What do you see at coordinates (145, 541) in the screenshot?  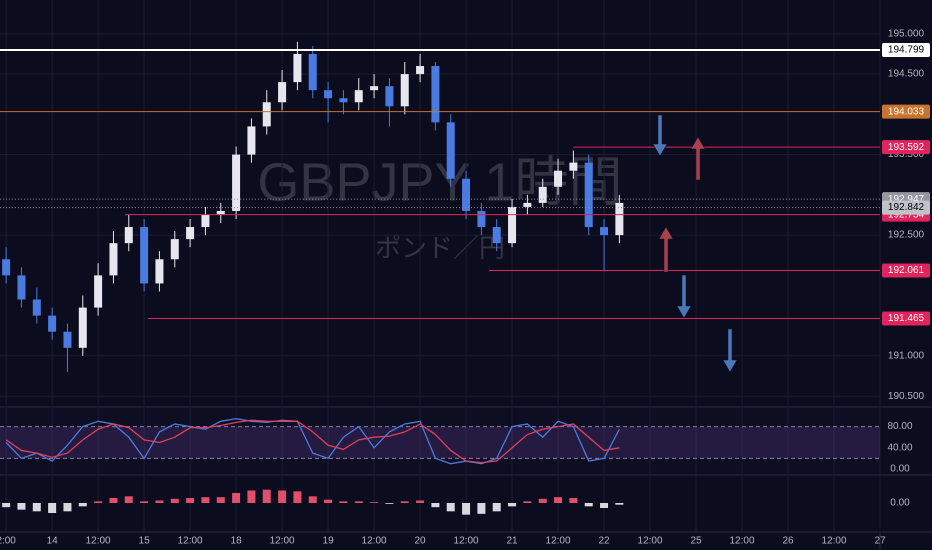 I see `x-tick-label: 15` at bounding box center [145, 541].